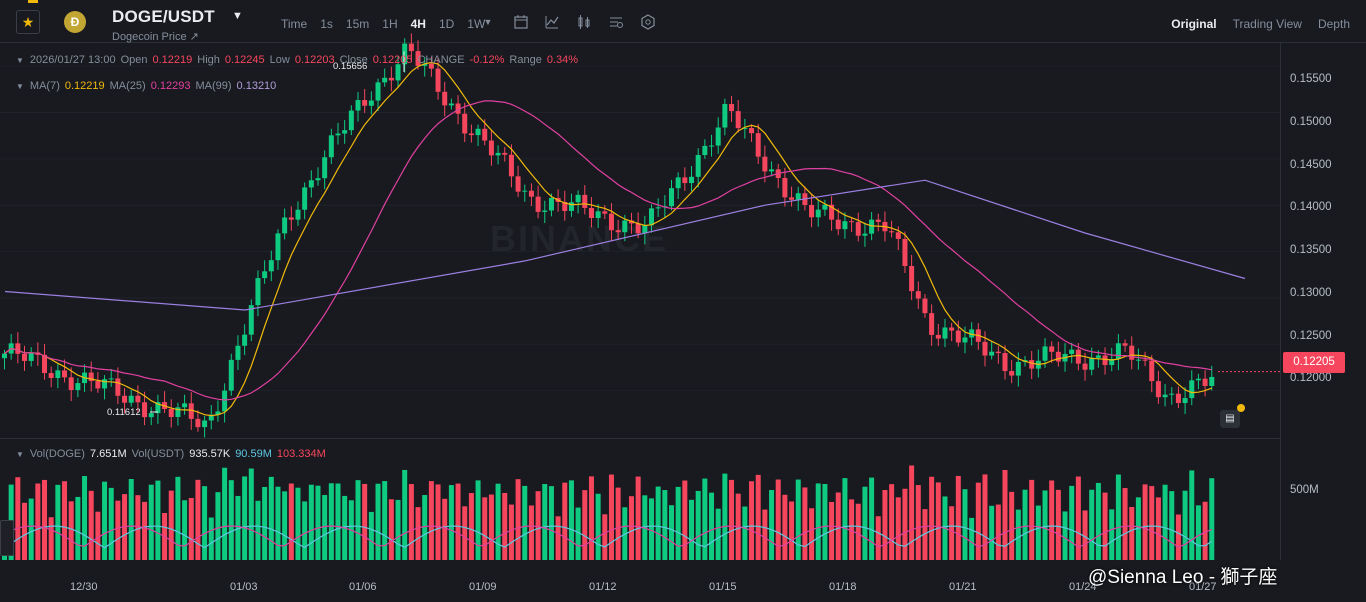 The height and width of the screenshot is (602, 1366). Describe the element at coordinates (353, 60) in the screenshot. I see `close-label: Close` at that location.